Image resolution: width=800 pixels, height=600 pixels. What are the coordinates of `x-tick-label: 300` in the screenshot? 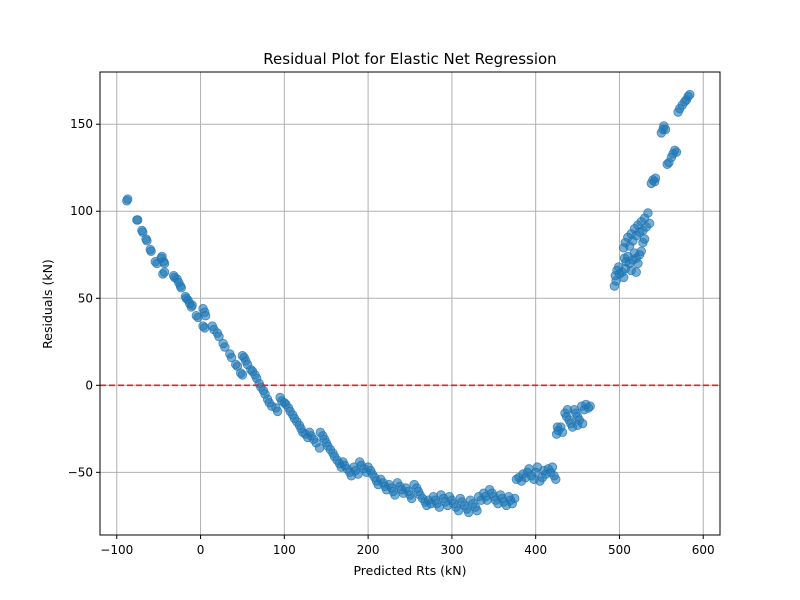 It's located at (451, 550).